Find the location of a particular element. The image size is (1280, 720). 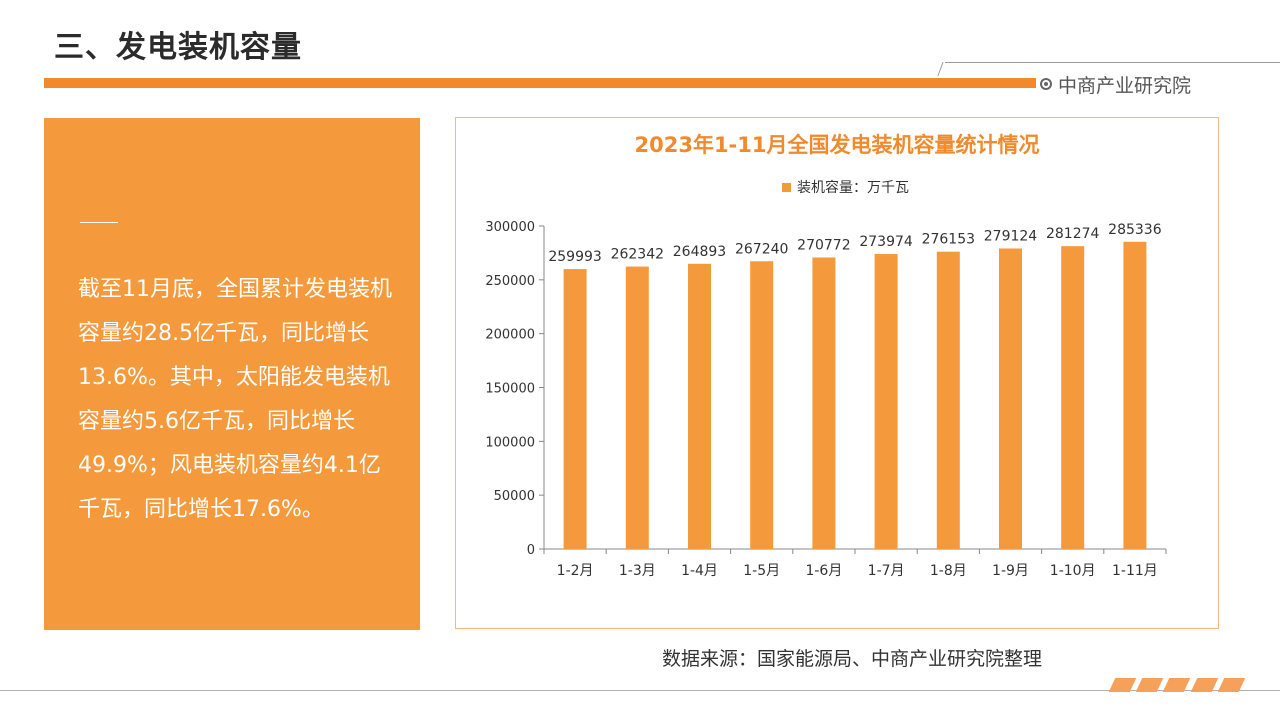

data-label: 262342 is located at coordinates (637, 255).